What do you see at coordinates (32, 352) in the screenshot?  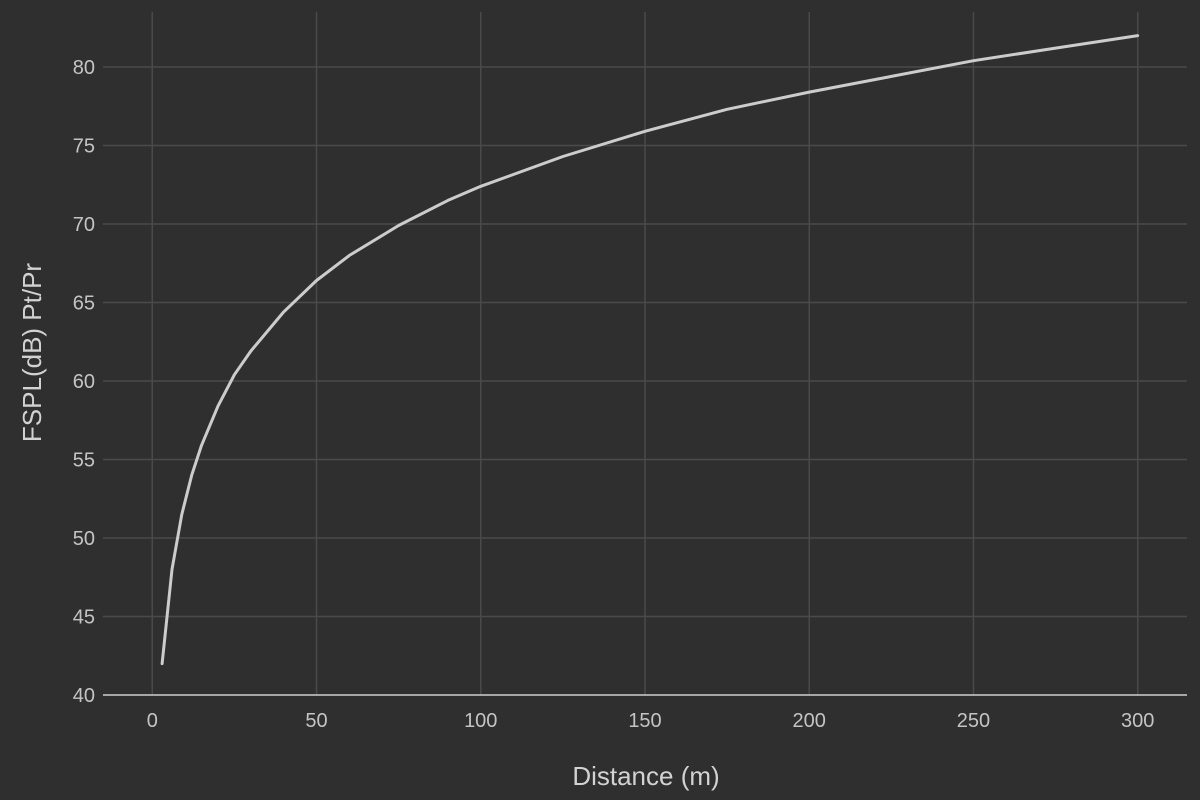 I see `y-axis-title: FSPL(dB) Pt/Pr` at bounding box center [32, 352].